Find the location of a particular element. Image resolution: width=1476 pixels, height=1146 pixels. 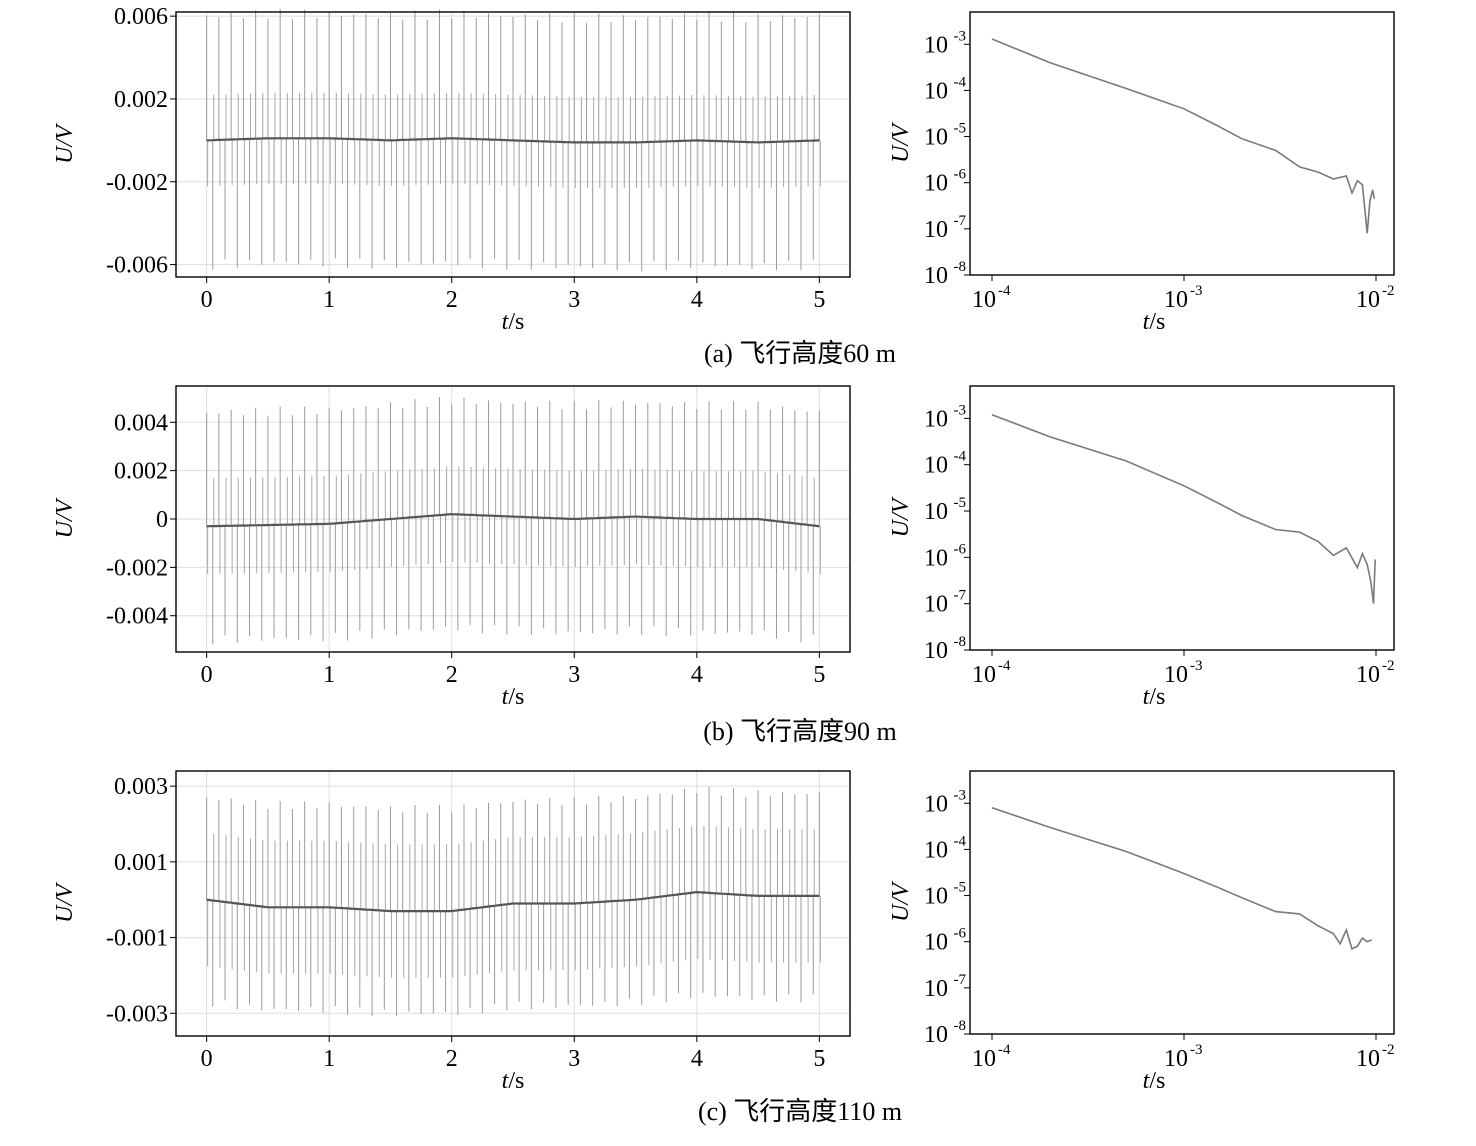

caption-a: (a) 飞行高度60 m is located at coordinates (800, 353).